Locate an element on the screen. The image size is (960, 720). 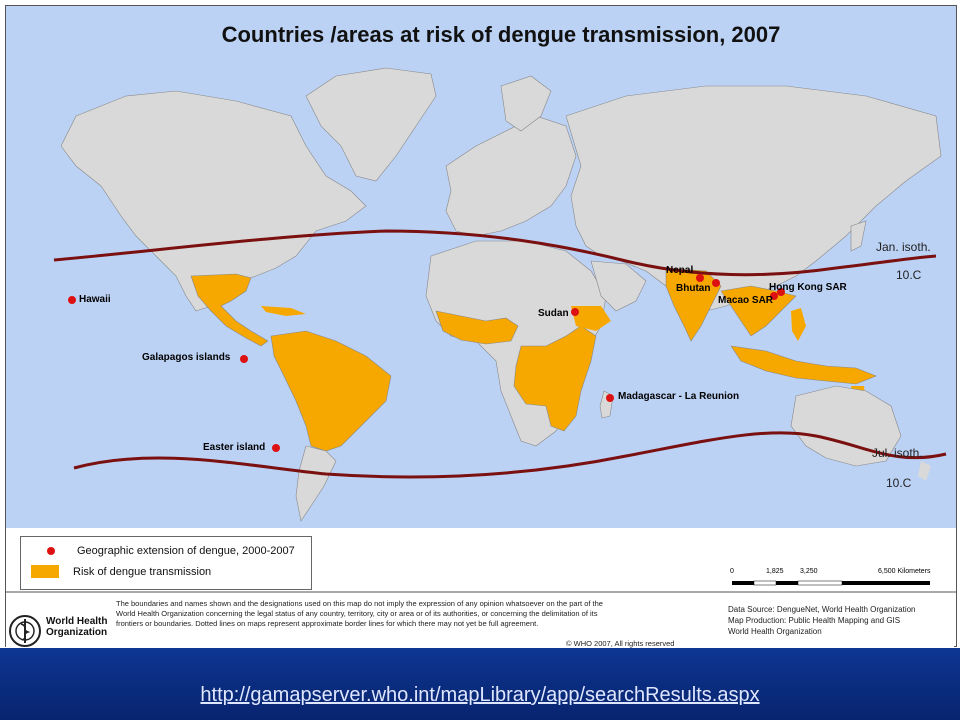
land-scandinavia is located at coordinates (526, 103).